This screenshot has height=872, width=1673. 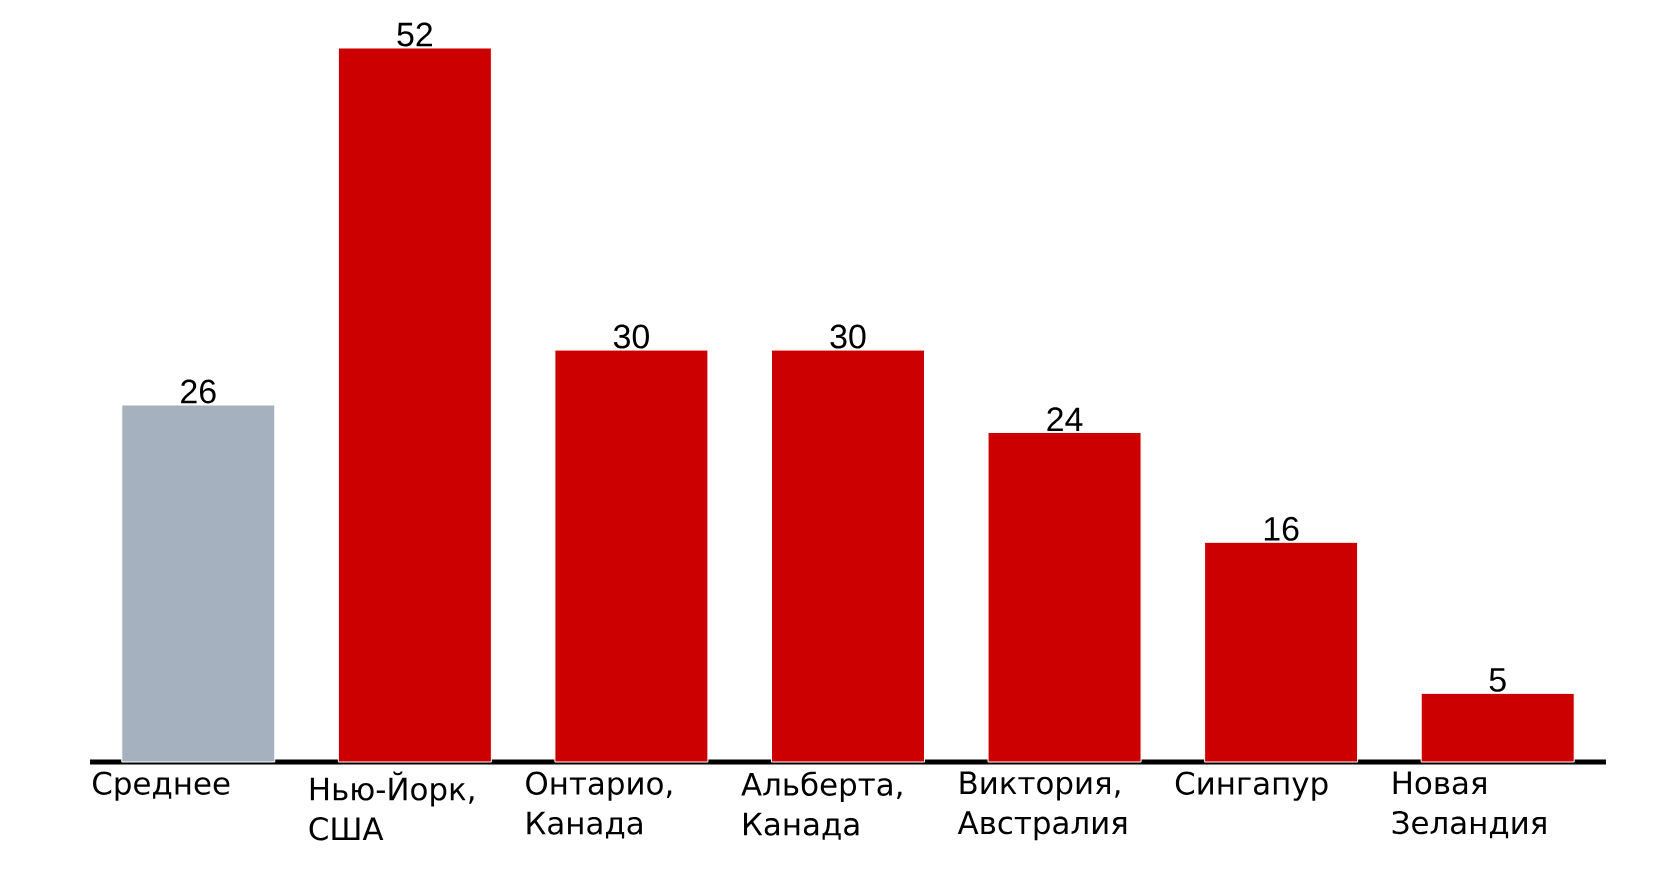 What do you see at coordinates (1281, 528) in the screenshot?
I see `data-label: 16` at bounding box center [1281, 528].